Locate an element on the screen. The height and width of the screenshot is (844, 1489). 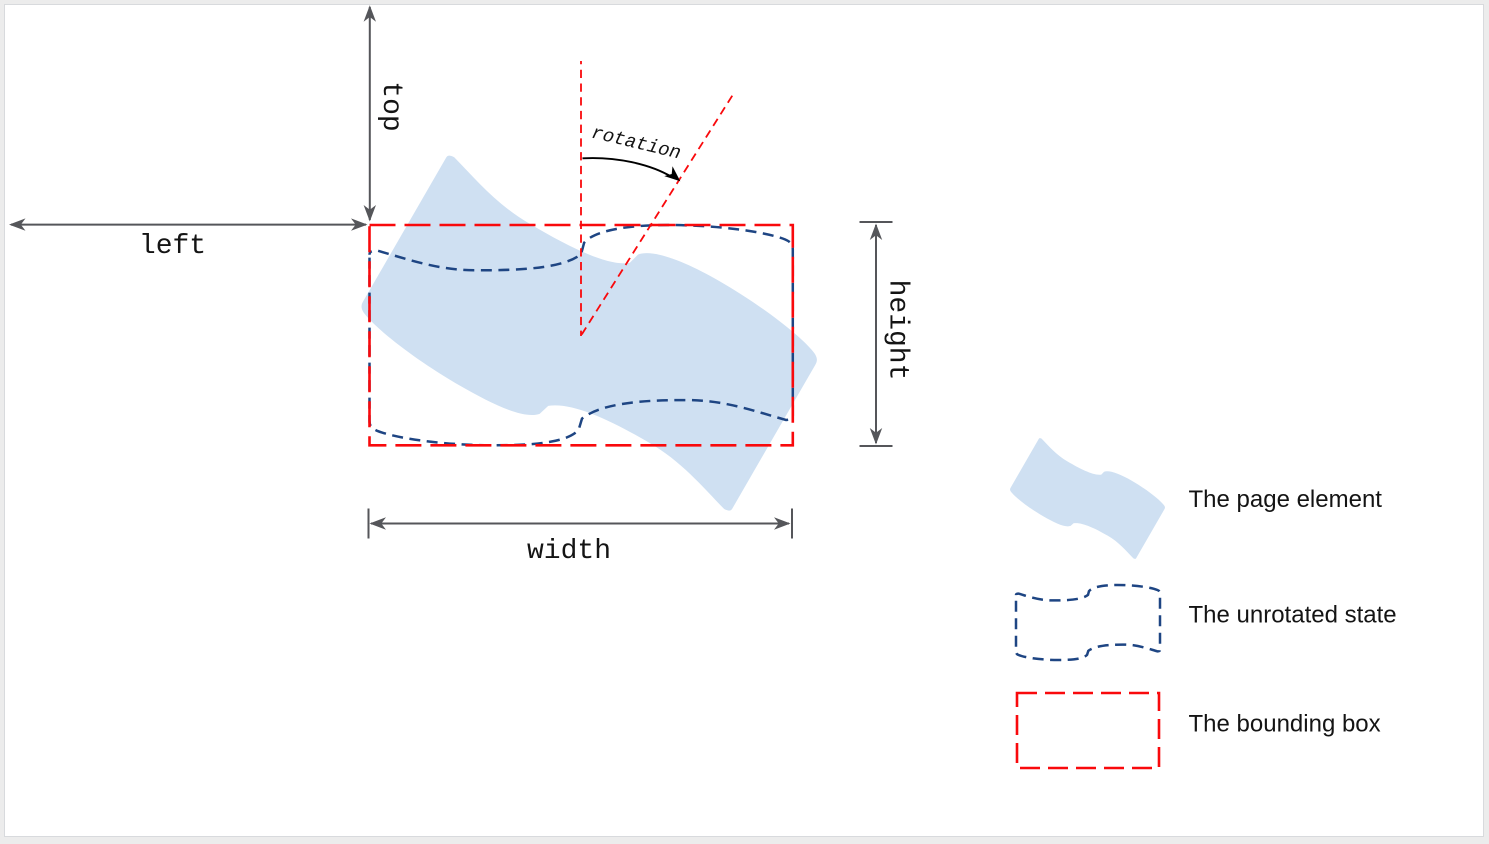
svg-text: left is located at coordinates (172, 246).